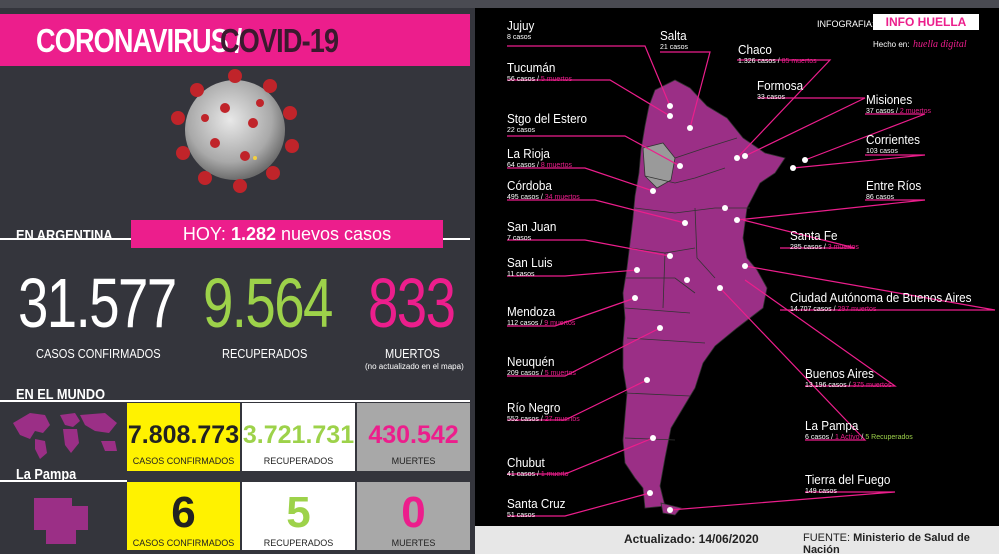  Describe the element at coordinates (674, 47) in the screenshot. I see `province-stats: 21 casos` at that location.